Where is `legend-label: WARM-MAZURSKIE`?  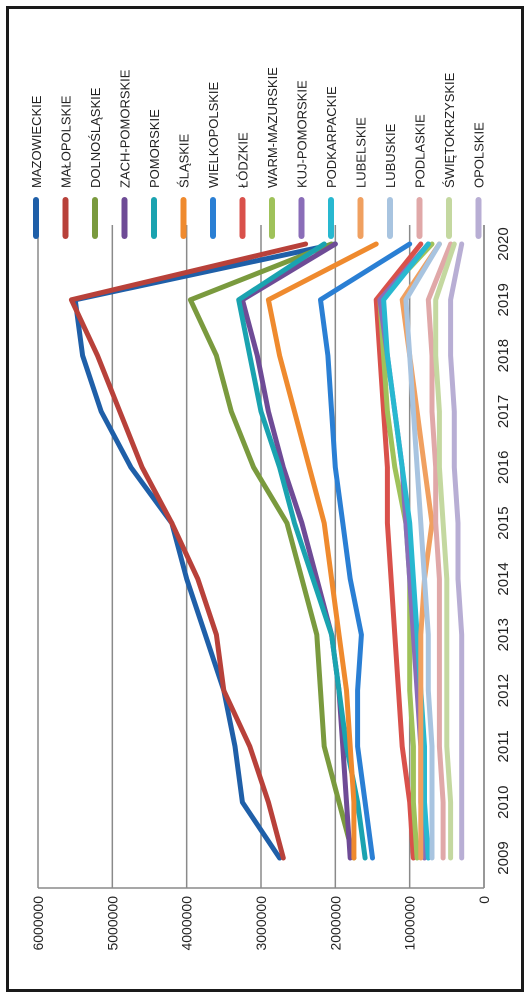 legend-label: WARM-MAZURSKIE is located at coordinates (272, 127).